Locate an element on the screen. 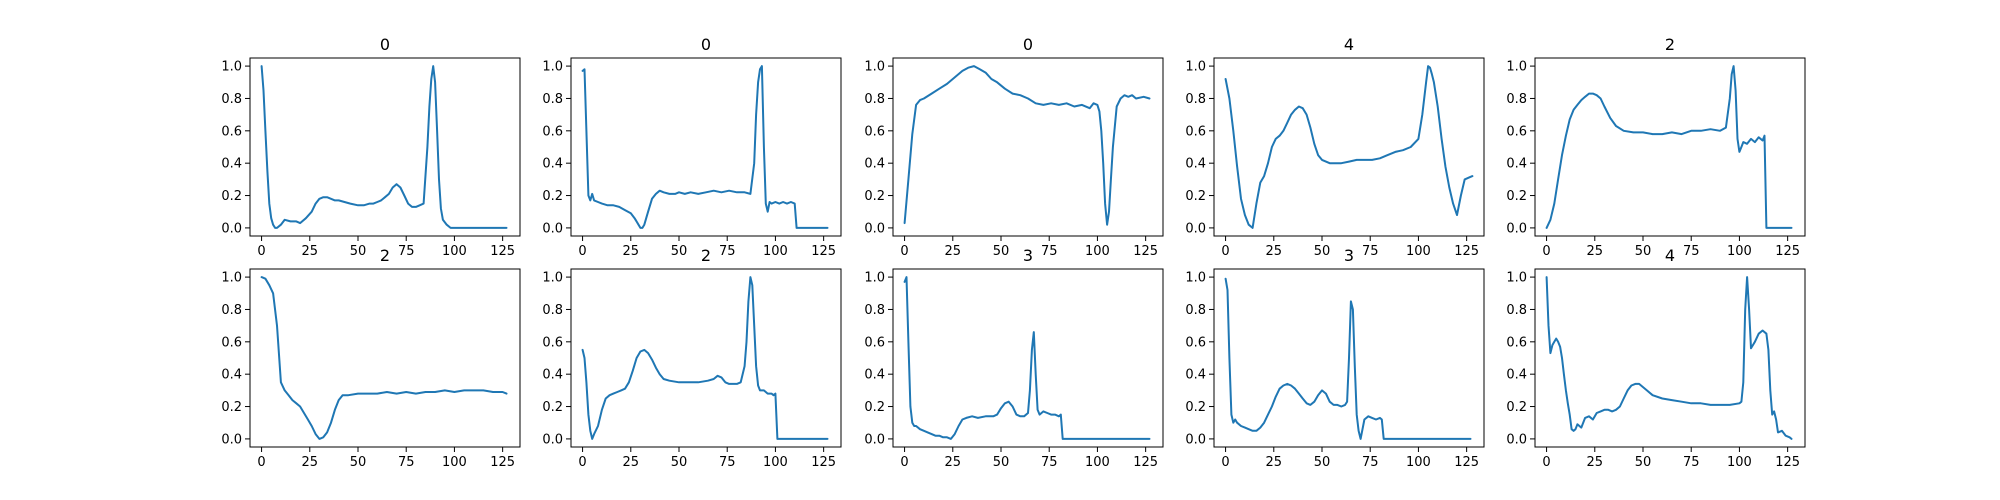 Image resolution: width=2000 pixels, height=500 pixels. subplot-2: 0 0 25 50 75 100 125 0.0 0.2 0.4 0.6 0.8 1.0 is located at coordinates (1014, 147).